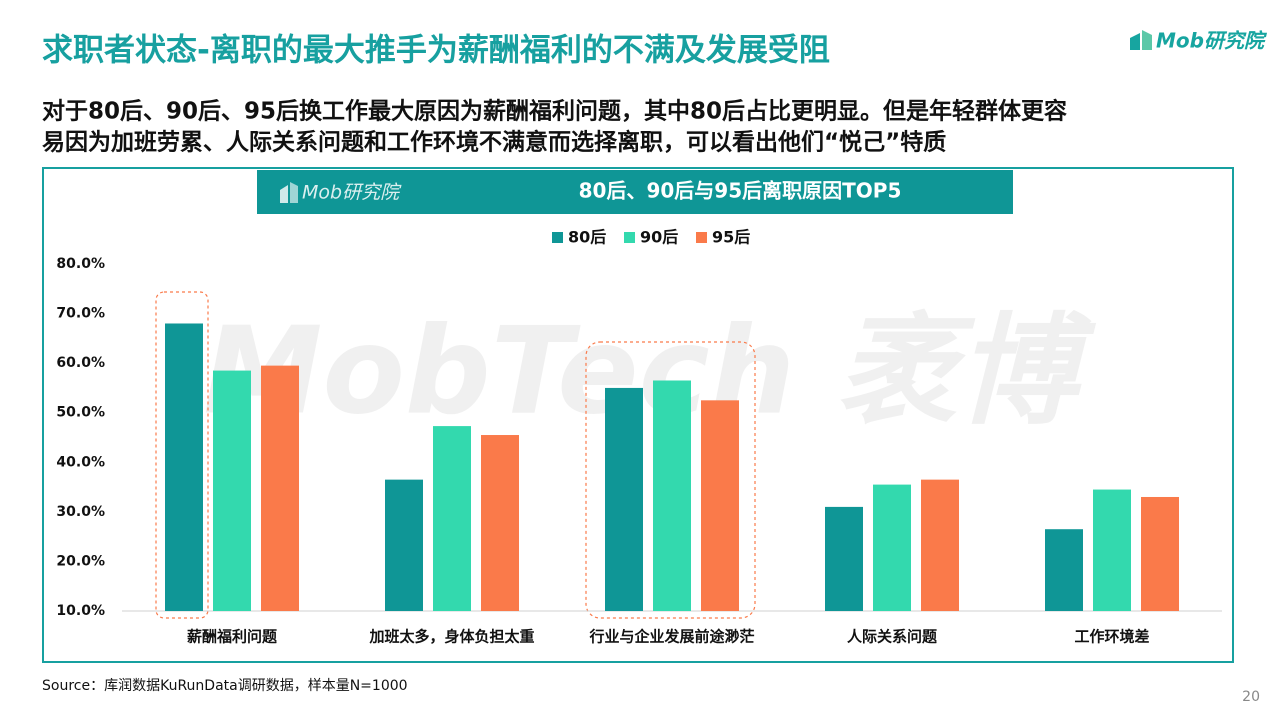  What do you see at coordinates (232, 637) in the screenshot?
I see `x-tick-label: 薪酬福利问题` at bounding box center [232, 637].